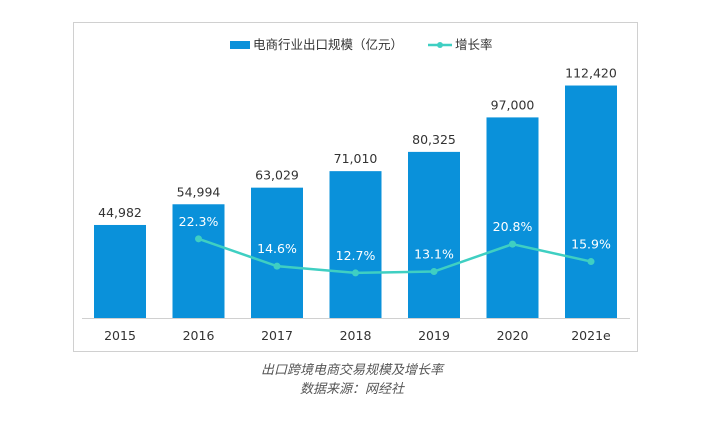  Describe the element at coordinates (513, 226) in the screenshot. I see `growth-label: 20.8%` at that location.